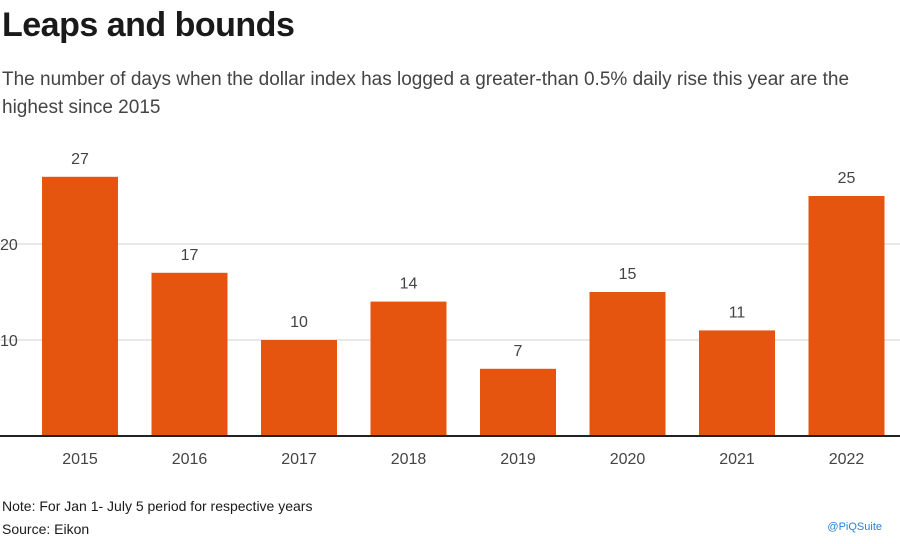 The image size is (900, 544). Describe the element at coordinates (409, 459) in the screenshot. I see `x-tick-label: 2018` at that location.